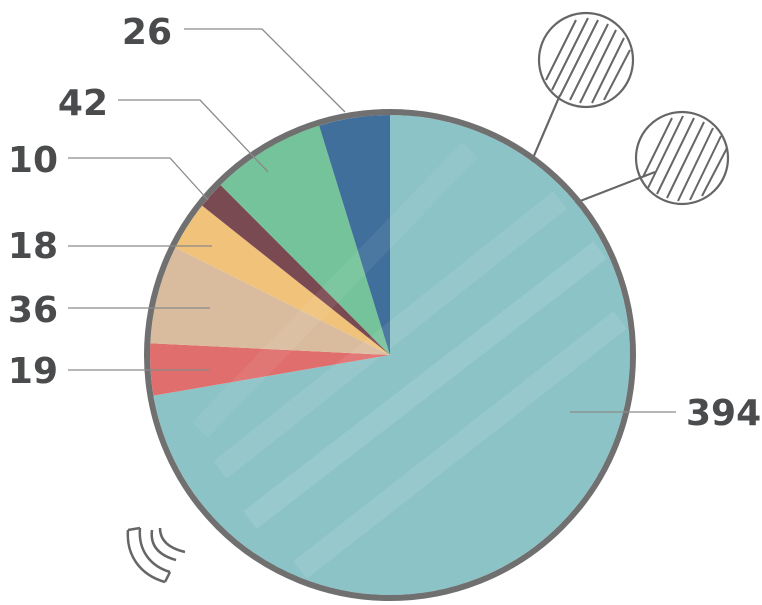 This screenshot has width=762, height=605. What do you see at coordinates (147, 32) in the screenshot?
I see `slice-value-label: 26` at bounding box center [147, 32].